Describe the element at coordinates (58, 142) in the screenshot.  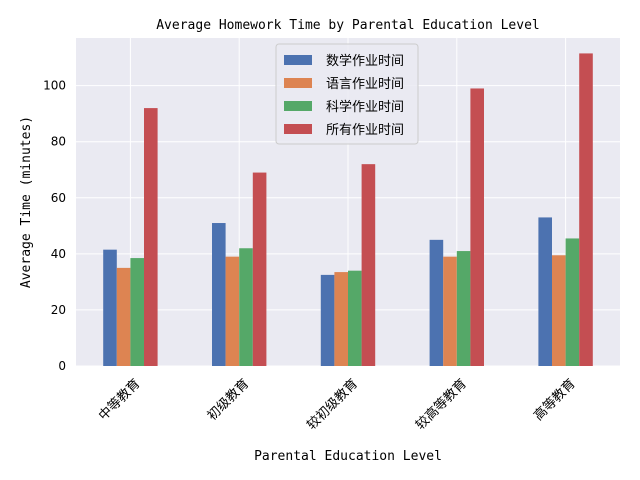
I see `y-tick-label: 80` at that location.